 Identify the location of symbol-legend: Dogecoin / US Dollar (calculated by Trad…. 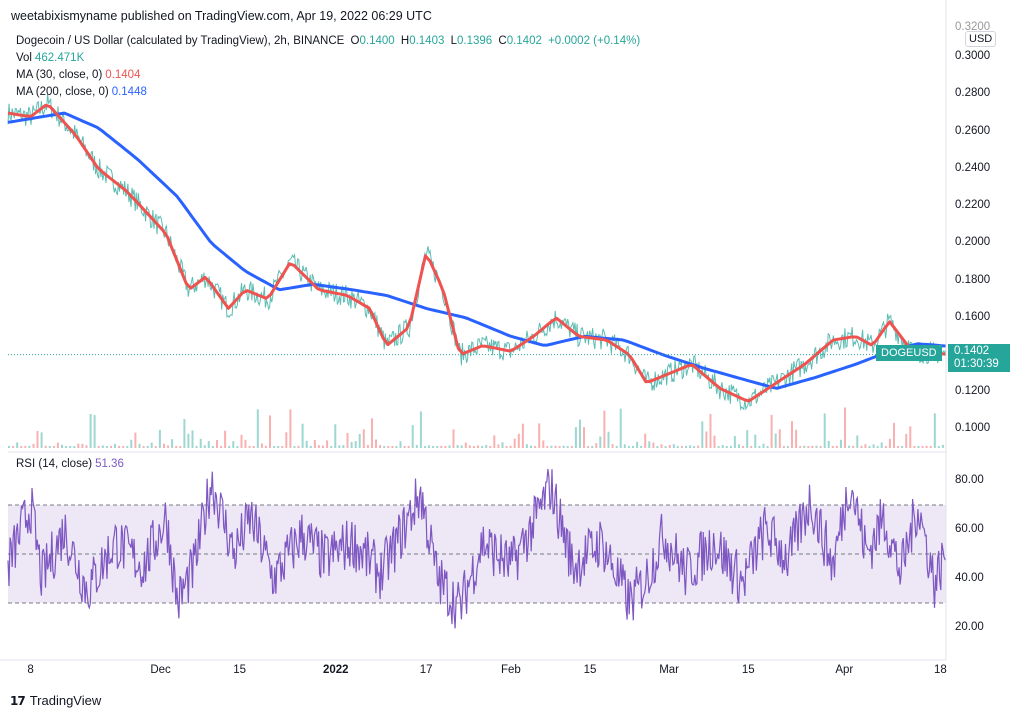
(328, 41).